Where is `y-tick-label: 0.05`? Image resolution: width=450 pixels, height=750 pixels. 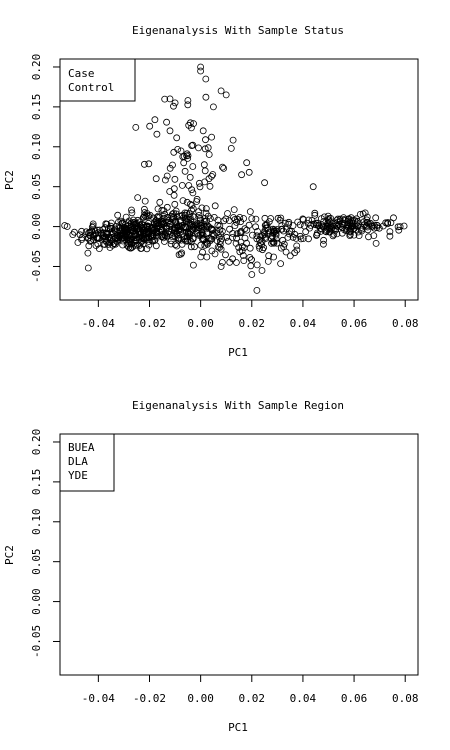 y-tick-label: 0.05 is located at coordinates (36, 186).